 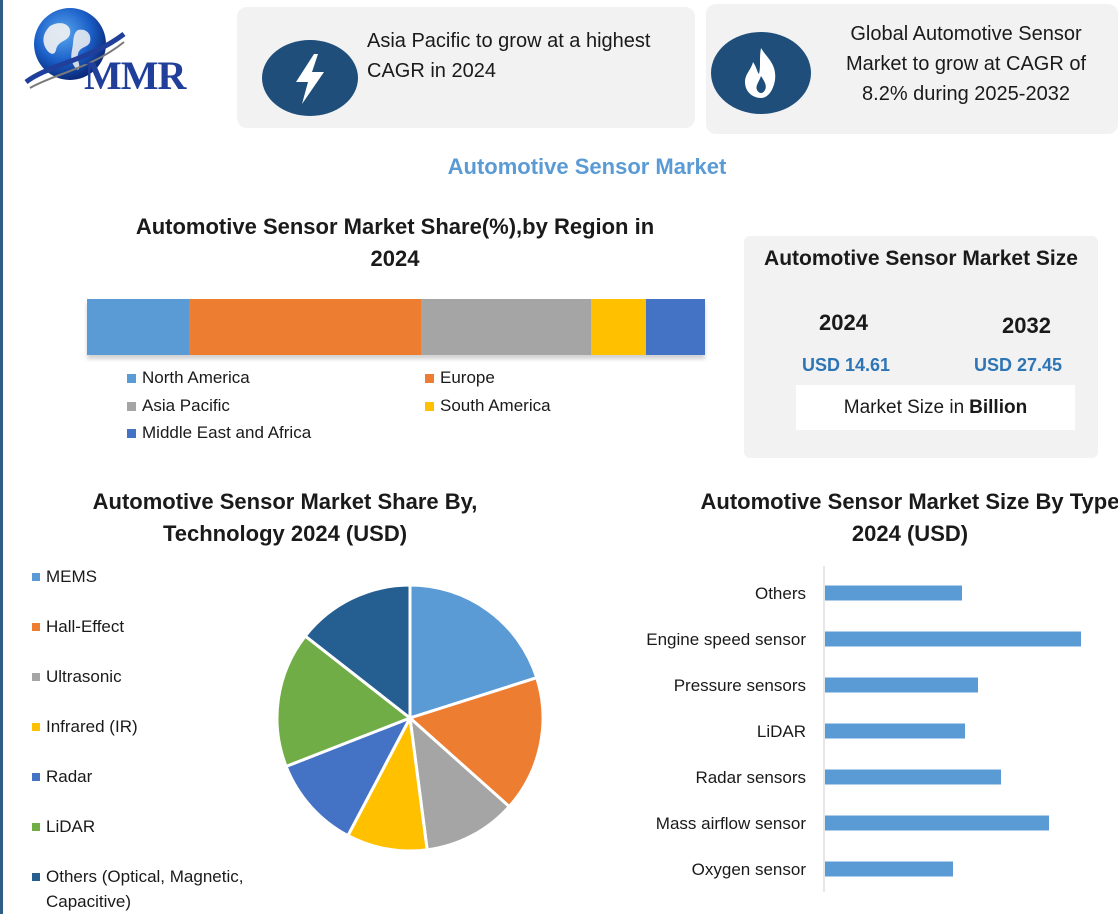 I want to click on type-bar-lidar, so click(x=895, y=731).